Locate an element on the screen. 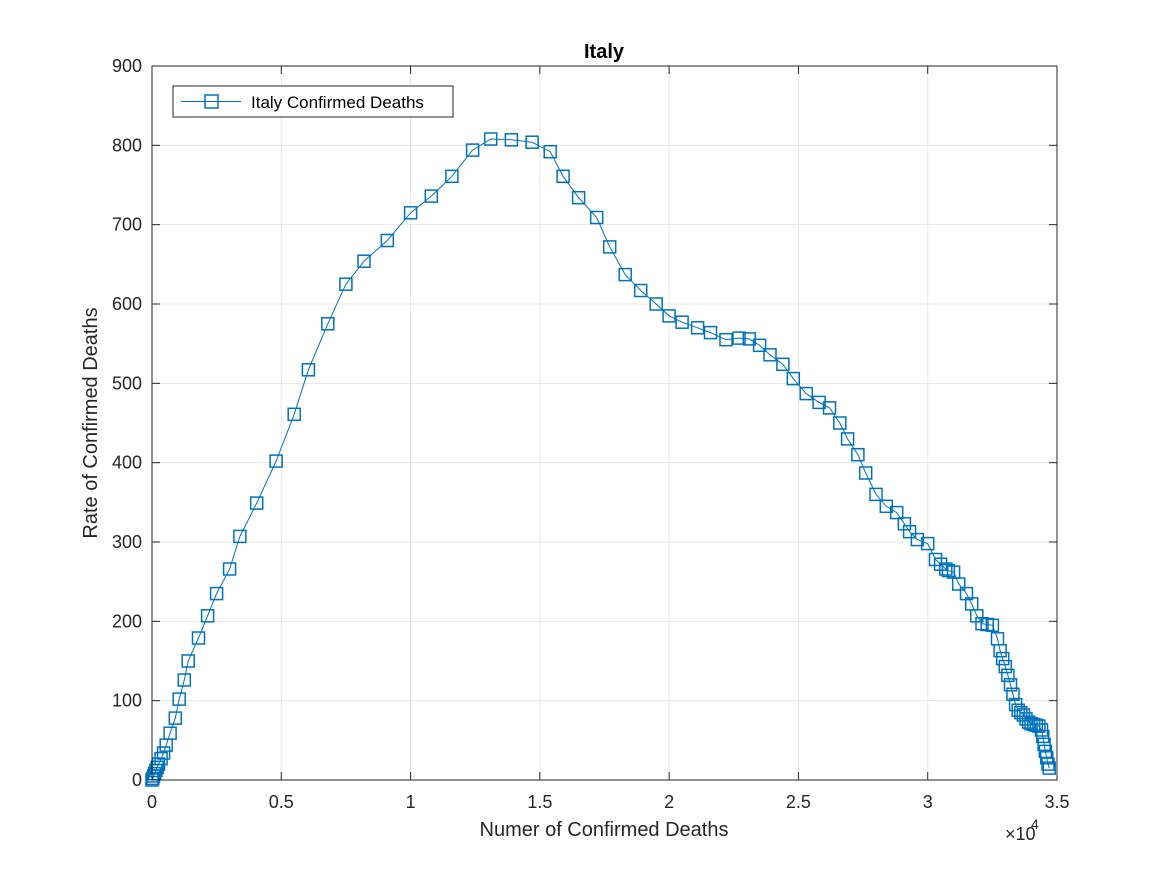 This screenshot has height=875, width=1167. x-axis-label: Numer of Confirmed Deaths is located at coordinates (604, 830).